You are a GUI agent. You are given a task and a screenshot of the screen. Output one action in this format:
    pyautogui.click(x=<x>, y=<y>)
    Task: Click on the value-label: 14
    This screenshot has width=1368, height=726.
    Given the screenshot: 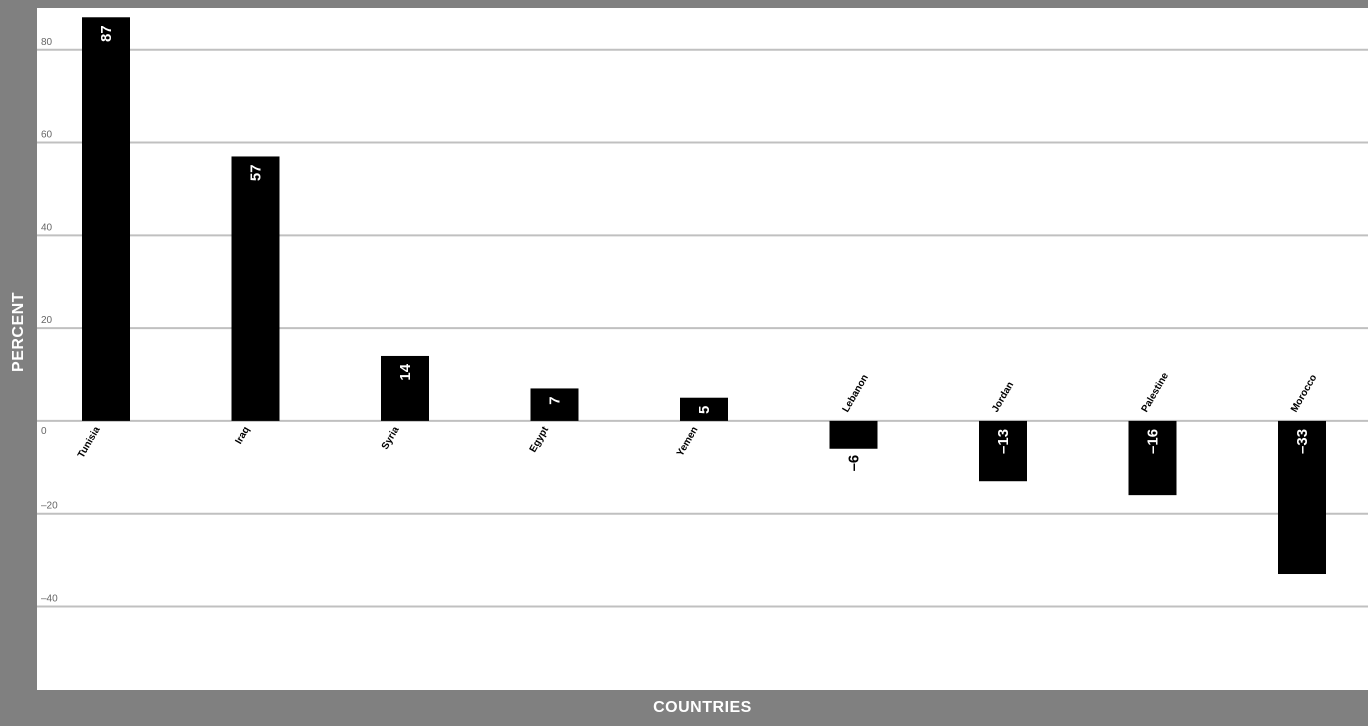 What is the action you would take?
    pyautogui.click(x=405, y=371)
    